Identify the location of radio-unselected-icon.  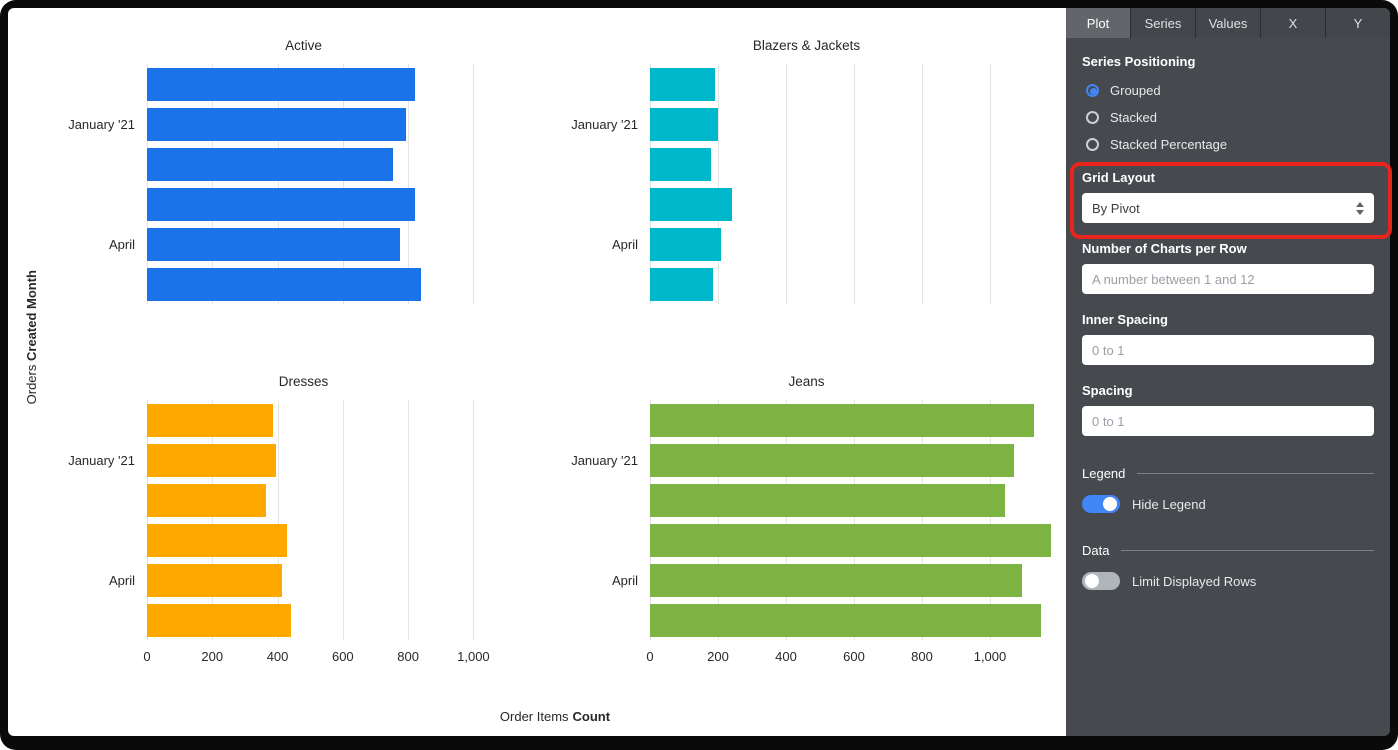
(1092, 144).